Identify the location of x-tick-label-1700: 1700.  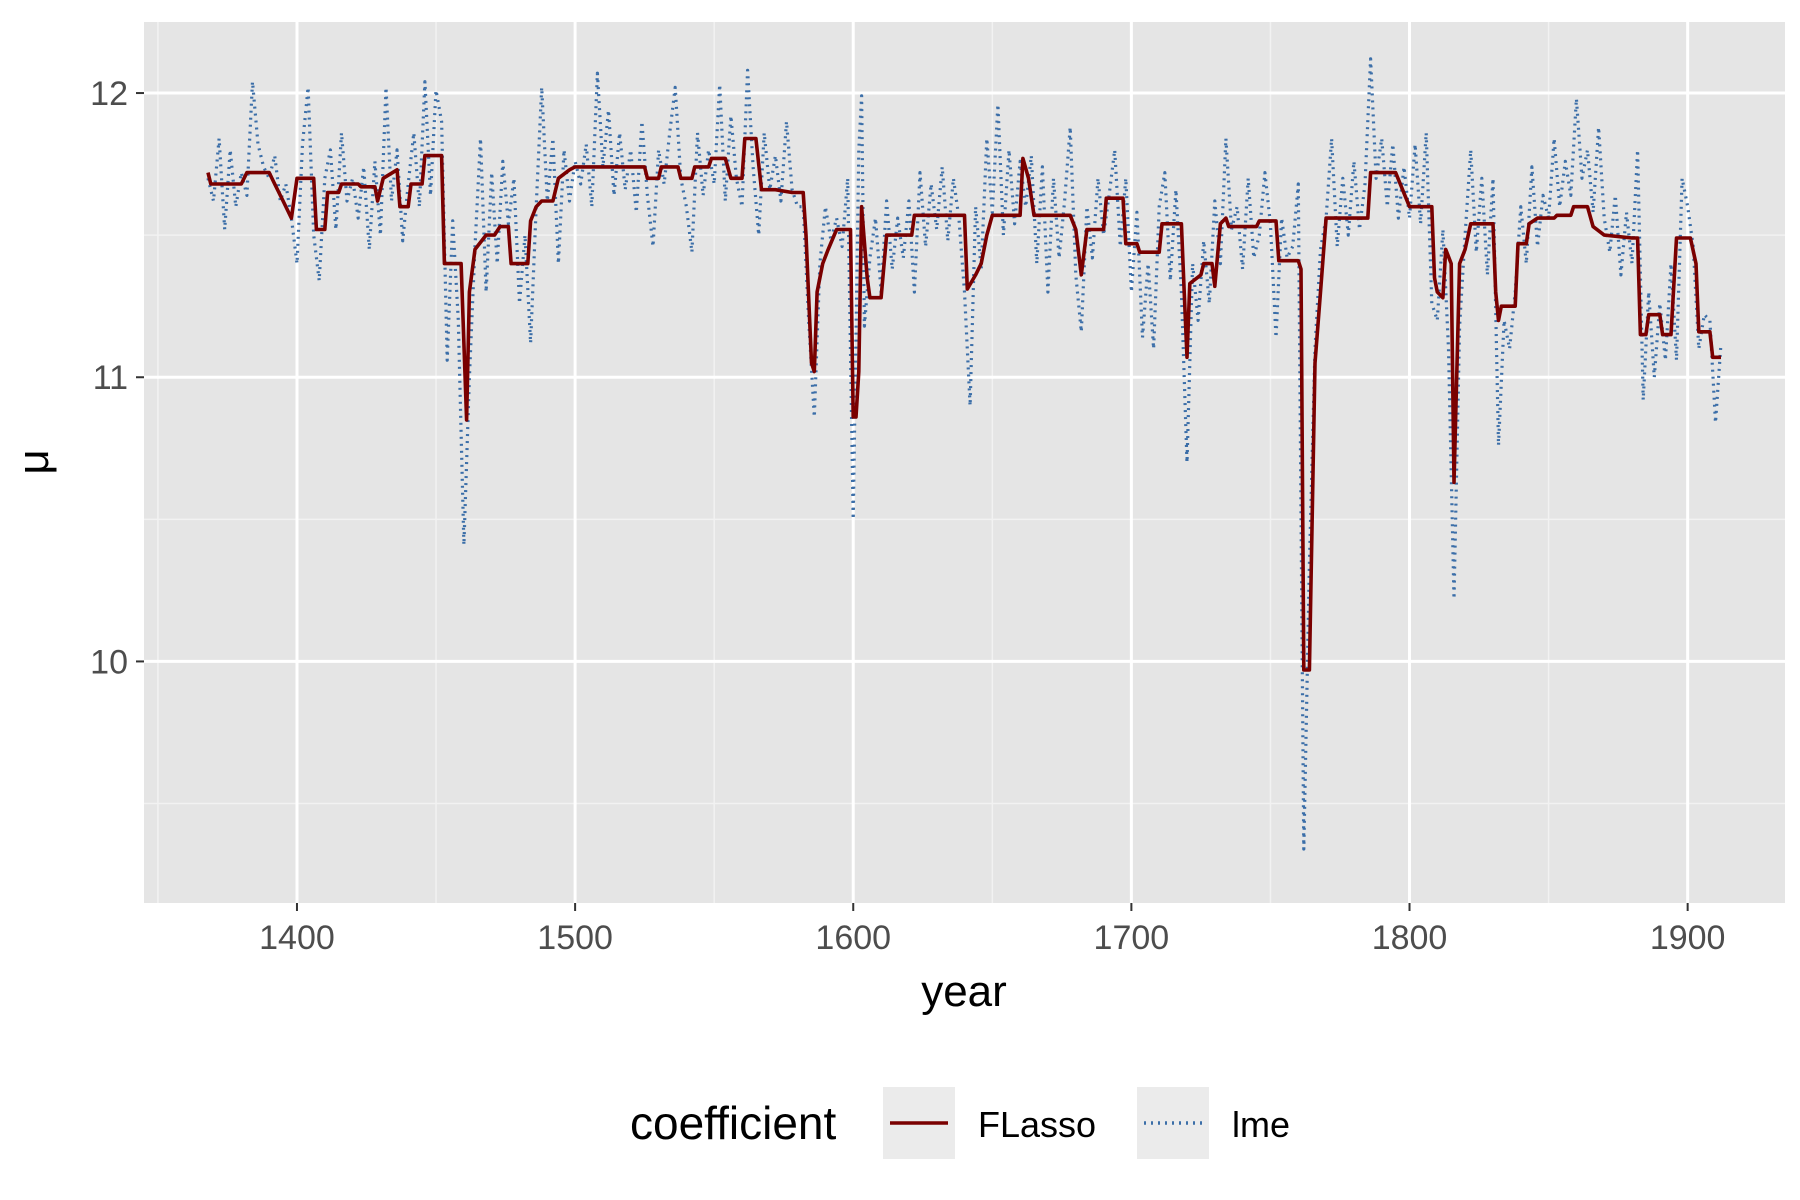
(1132, 938).